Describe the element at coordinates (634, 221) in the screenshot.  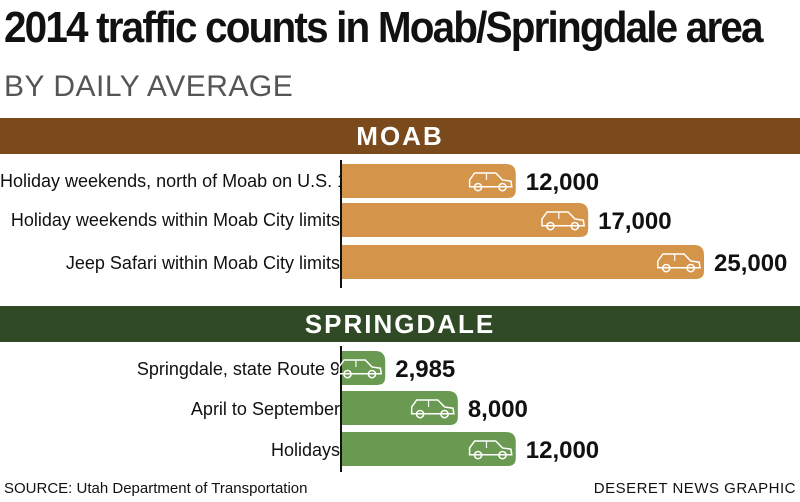
I see `moab-value-label-2: 17,000` at that location.